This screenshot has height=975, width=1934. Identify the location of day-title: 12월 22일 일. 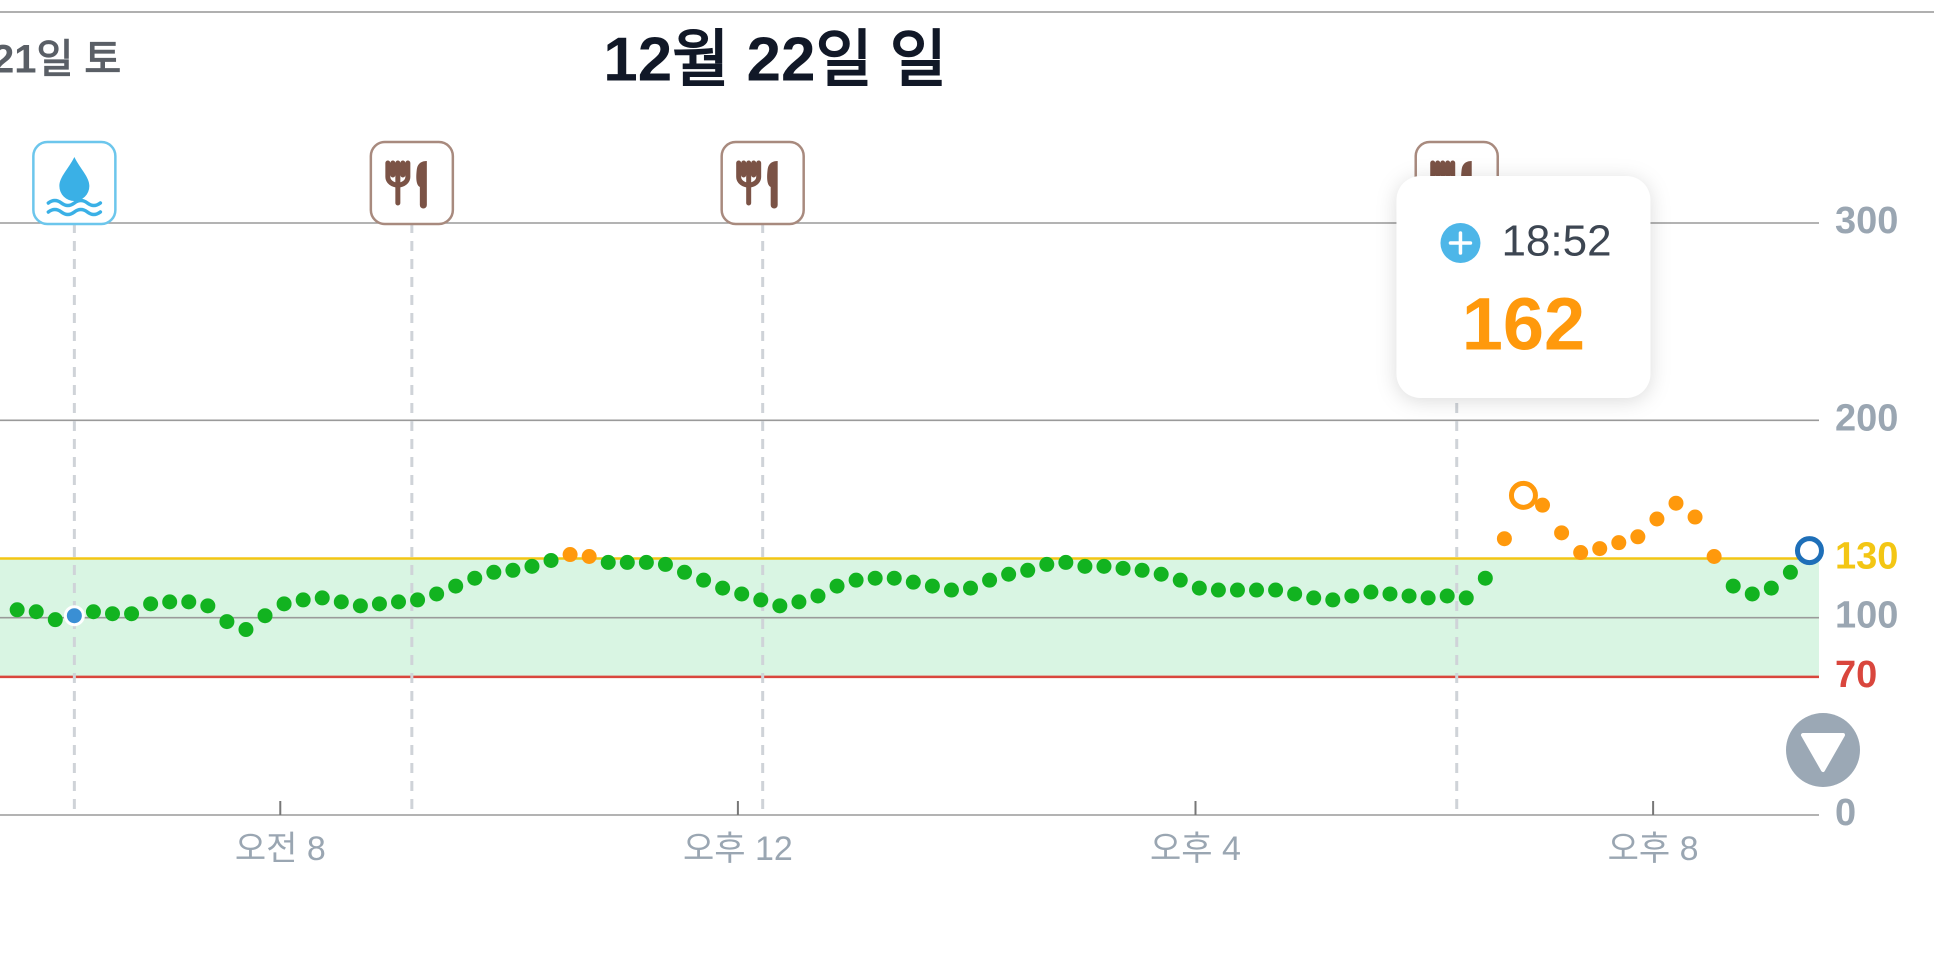
(775, 59).